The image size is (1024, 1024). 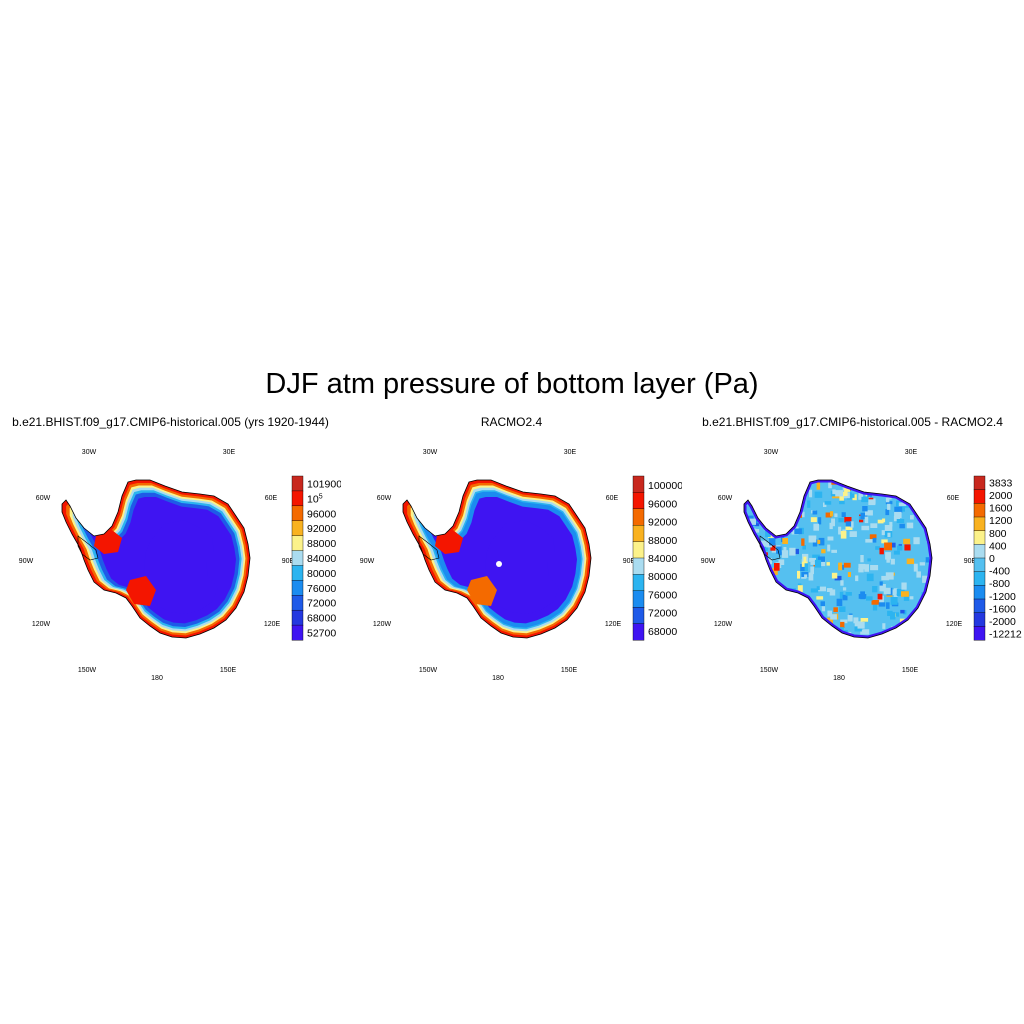 I want to click on colorbar-label: -800, so click(x=999, y=584).